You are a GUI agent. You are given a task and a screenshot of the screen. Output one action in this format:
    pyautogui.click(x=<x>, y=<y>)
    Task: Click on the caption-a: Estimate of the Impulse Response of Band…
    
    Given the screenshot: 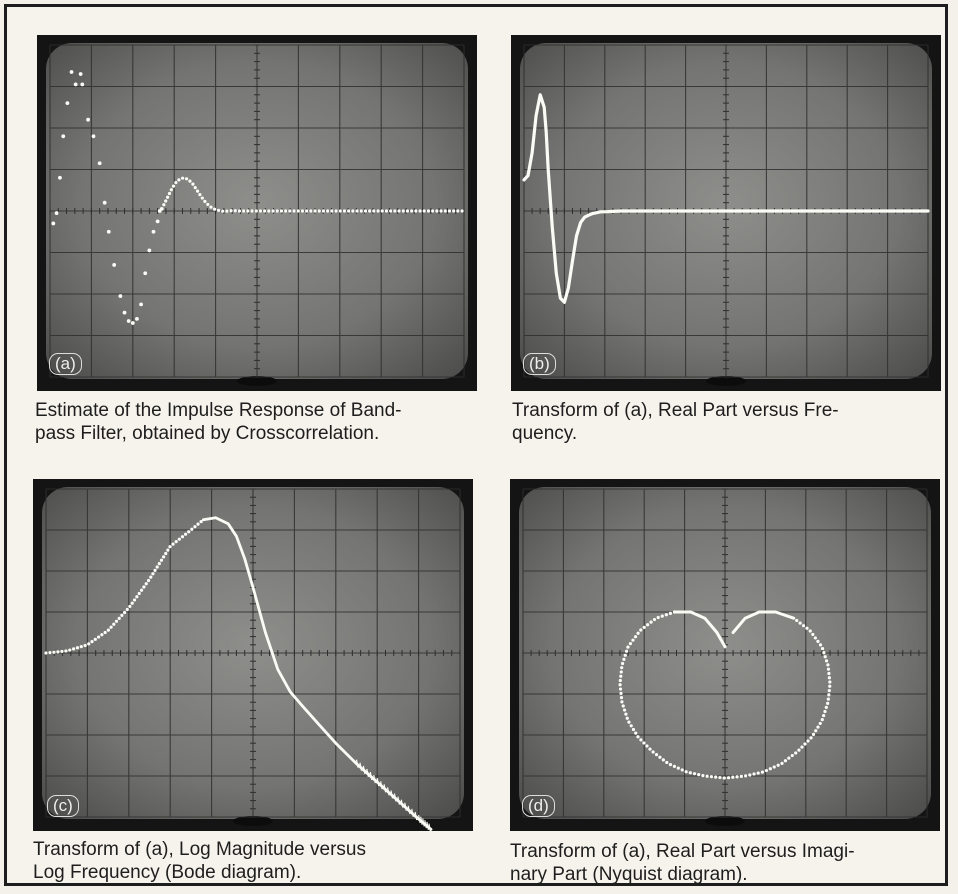 What is the action you would take?
    pyautogui.click(x=218, y=422)
    